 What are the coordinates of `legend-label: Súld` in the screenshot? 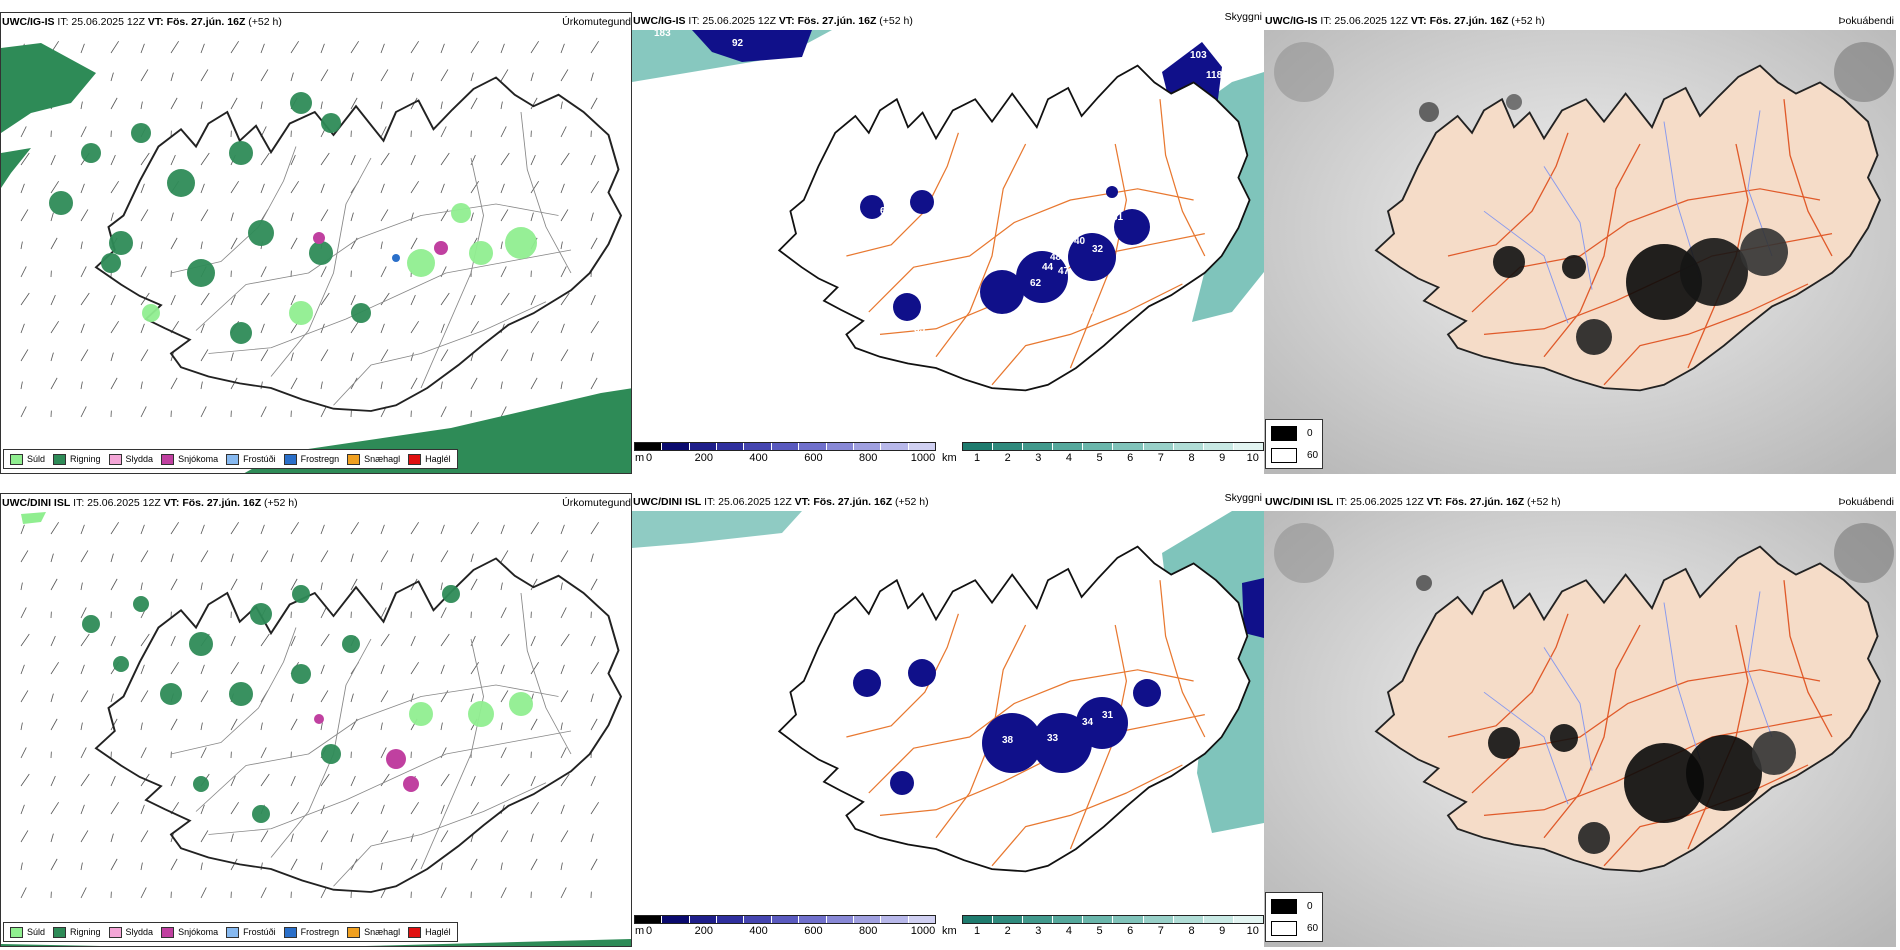 It's located at (36, 932).